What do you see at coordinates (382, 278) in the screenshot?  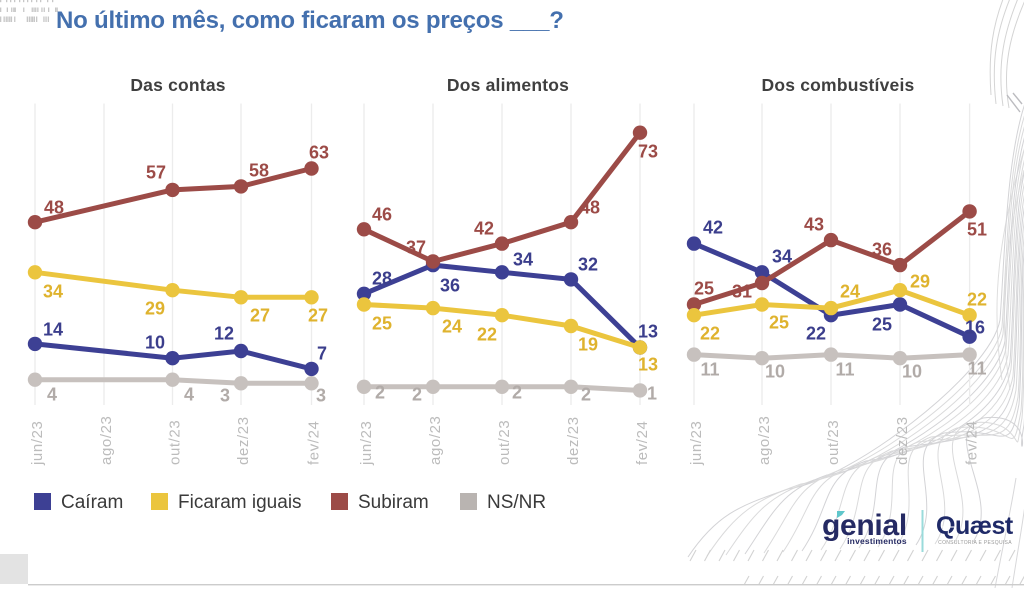 I see `svg-text: 28` at bounding box center [382, 278].